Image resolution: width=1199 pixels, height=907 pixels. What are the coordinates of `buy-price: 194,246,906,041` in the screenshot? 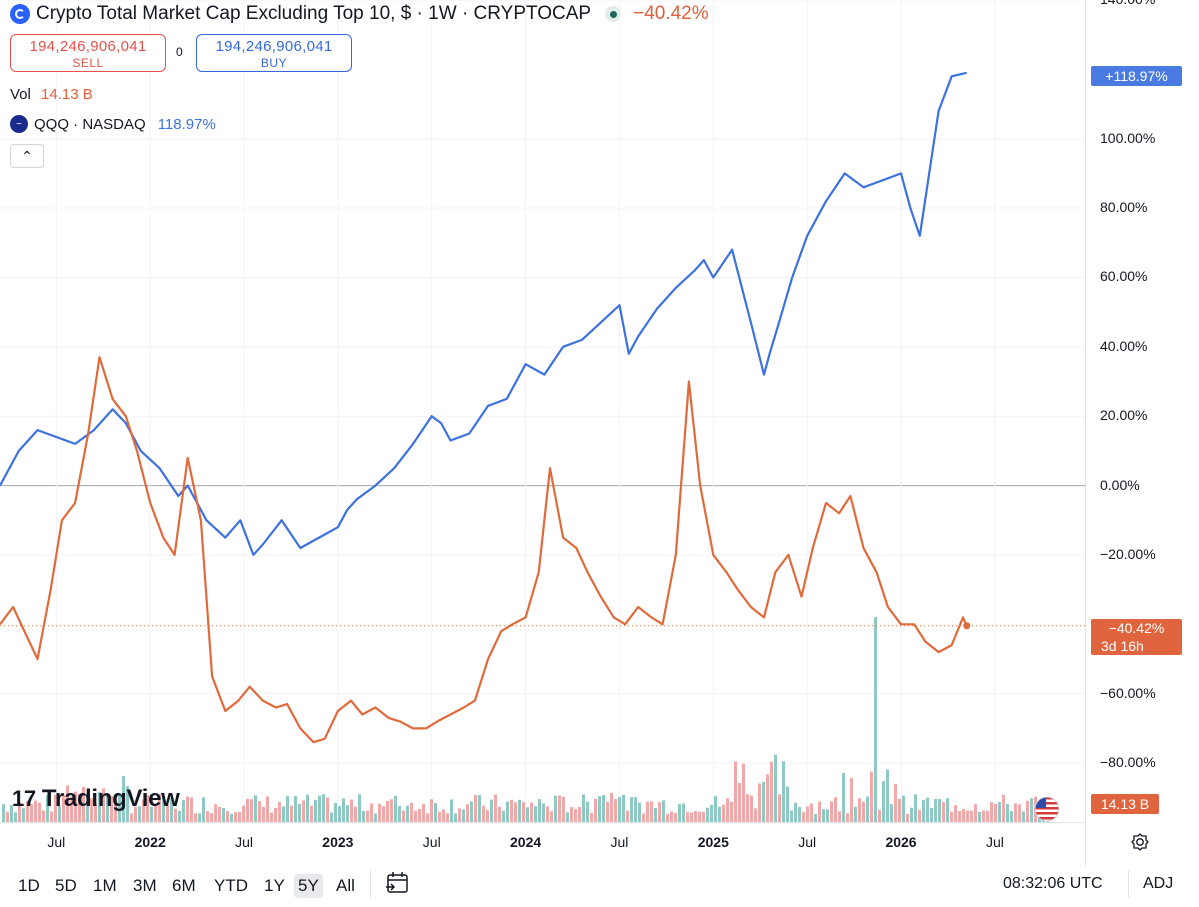 It's located at (274, 46).